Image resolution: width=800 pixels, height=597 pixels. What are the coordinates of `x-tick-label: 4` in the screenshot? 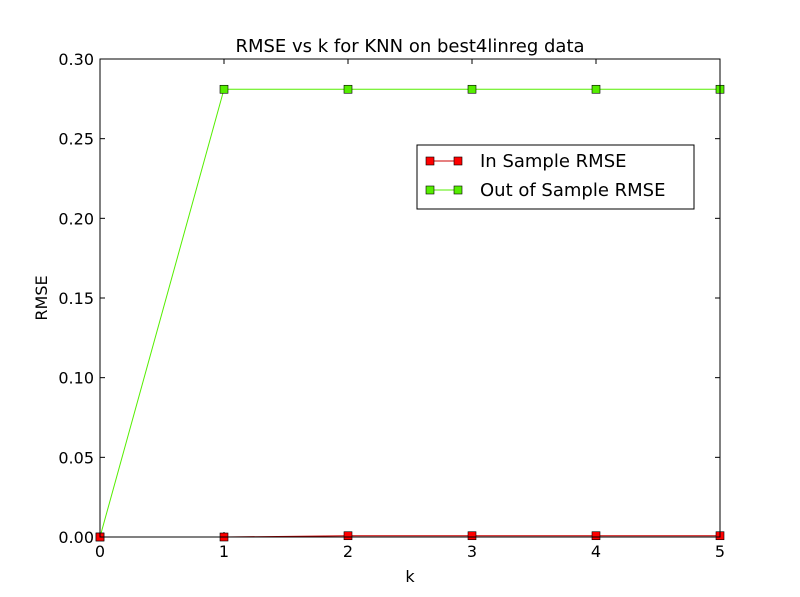 It's located at (596, 551).